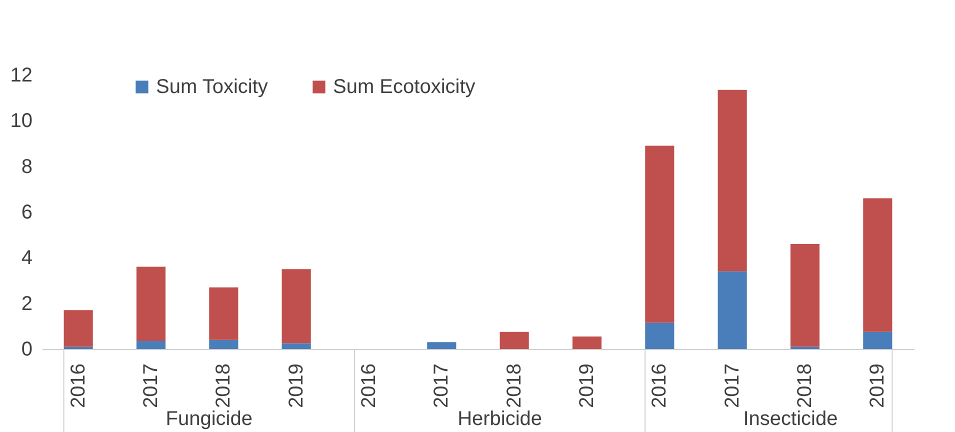 The width and height of the screenshot is (955, 432). I want to click on y-tick-label: 0, so click(26, 349).